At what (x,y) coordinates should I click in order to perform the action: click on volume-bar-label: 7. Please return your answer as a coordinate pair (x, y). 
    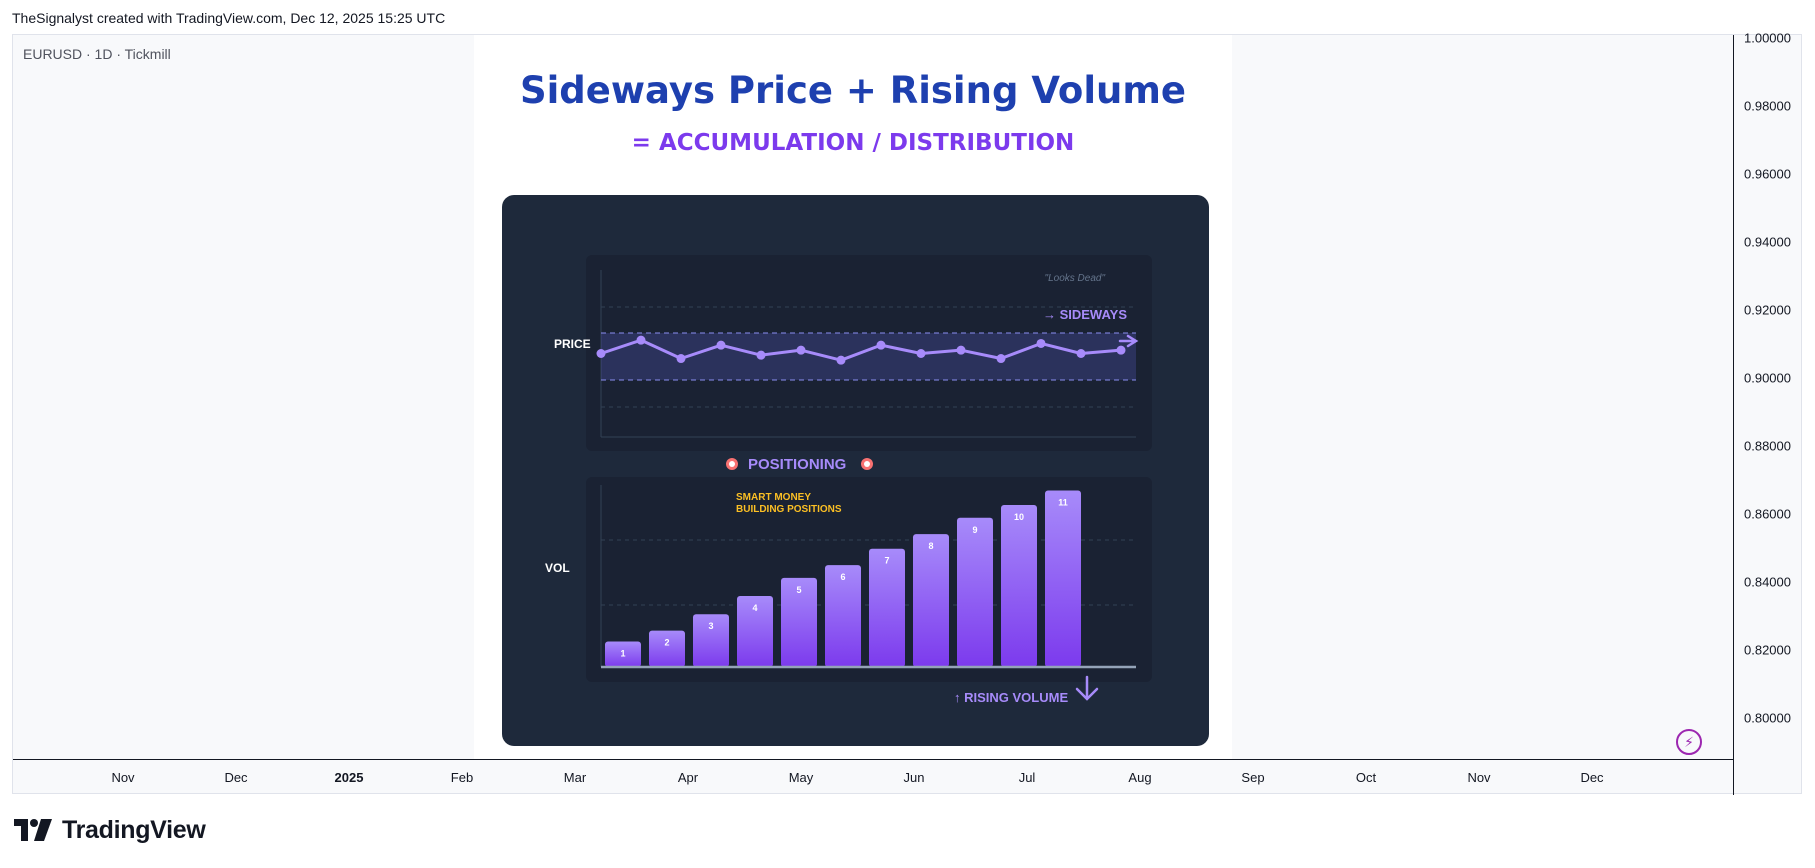
    Looking at the image, I should click on (886, 561).